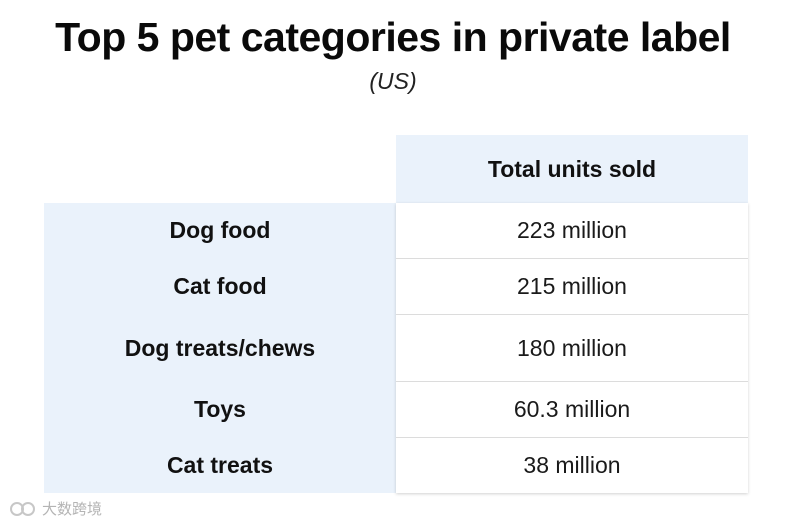 This screenshot has width=786, height=525. What do you see at coordinates (572, 169) in the screenshot?
I see `column-header-total-units: Total units sold` at bounding box center [572, 169].